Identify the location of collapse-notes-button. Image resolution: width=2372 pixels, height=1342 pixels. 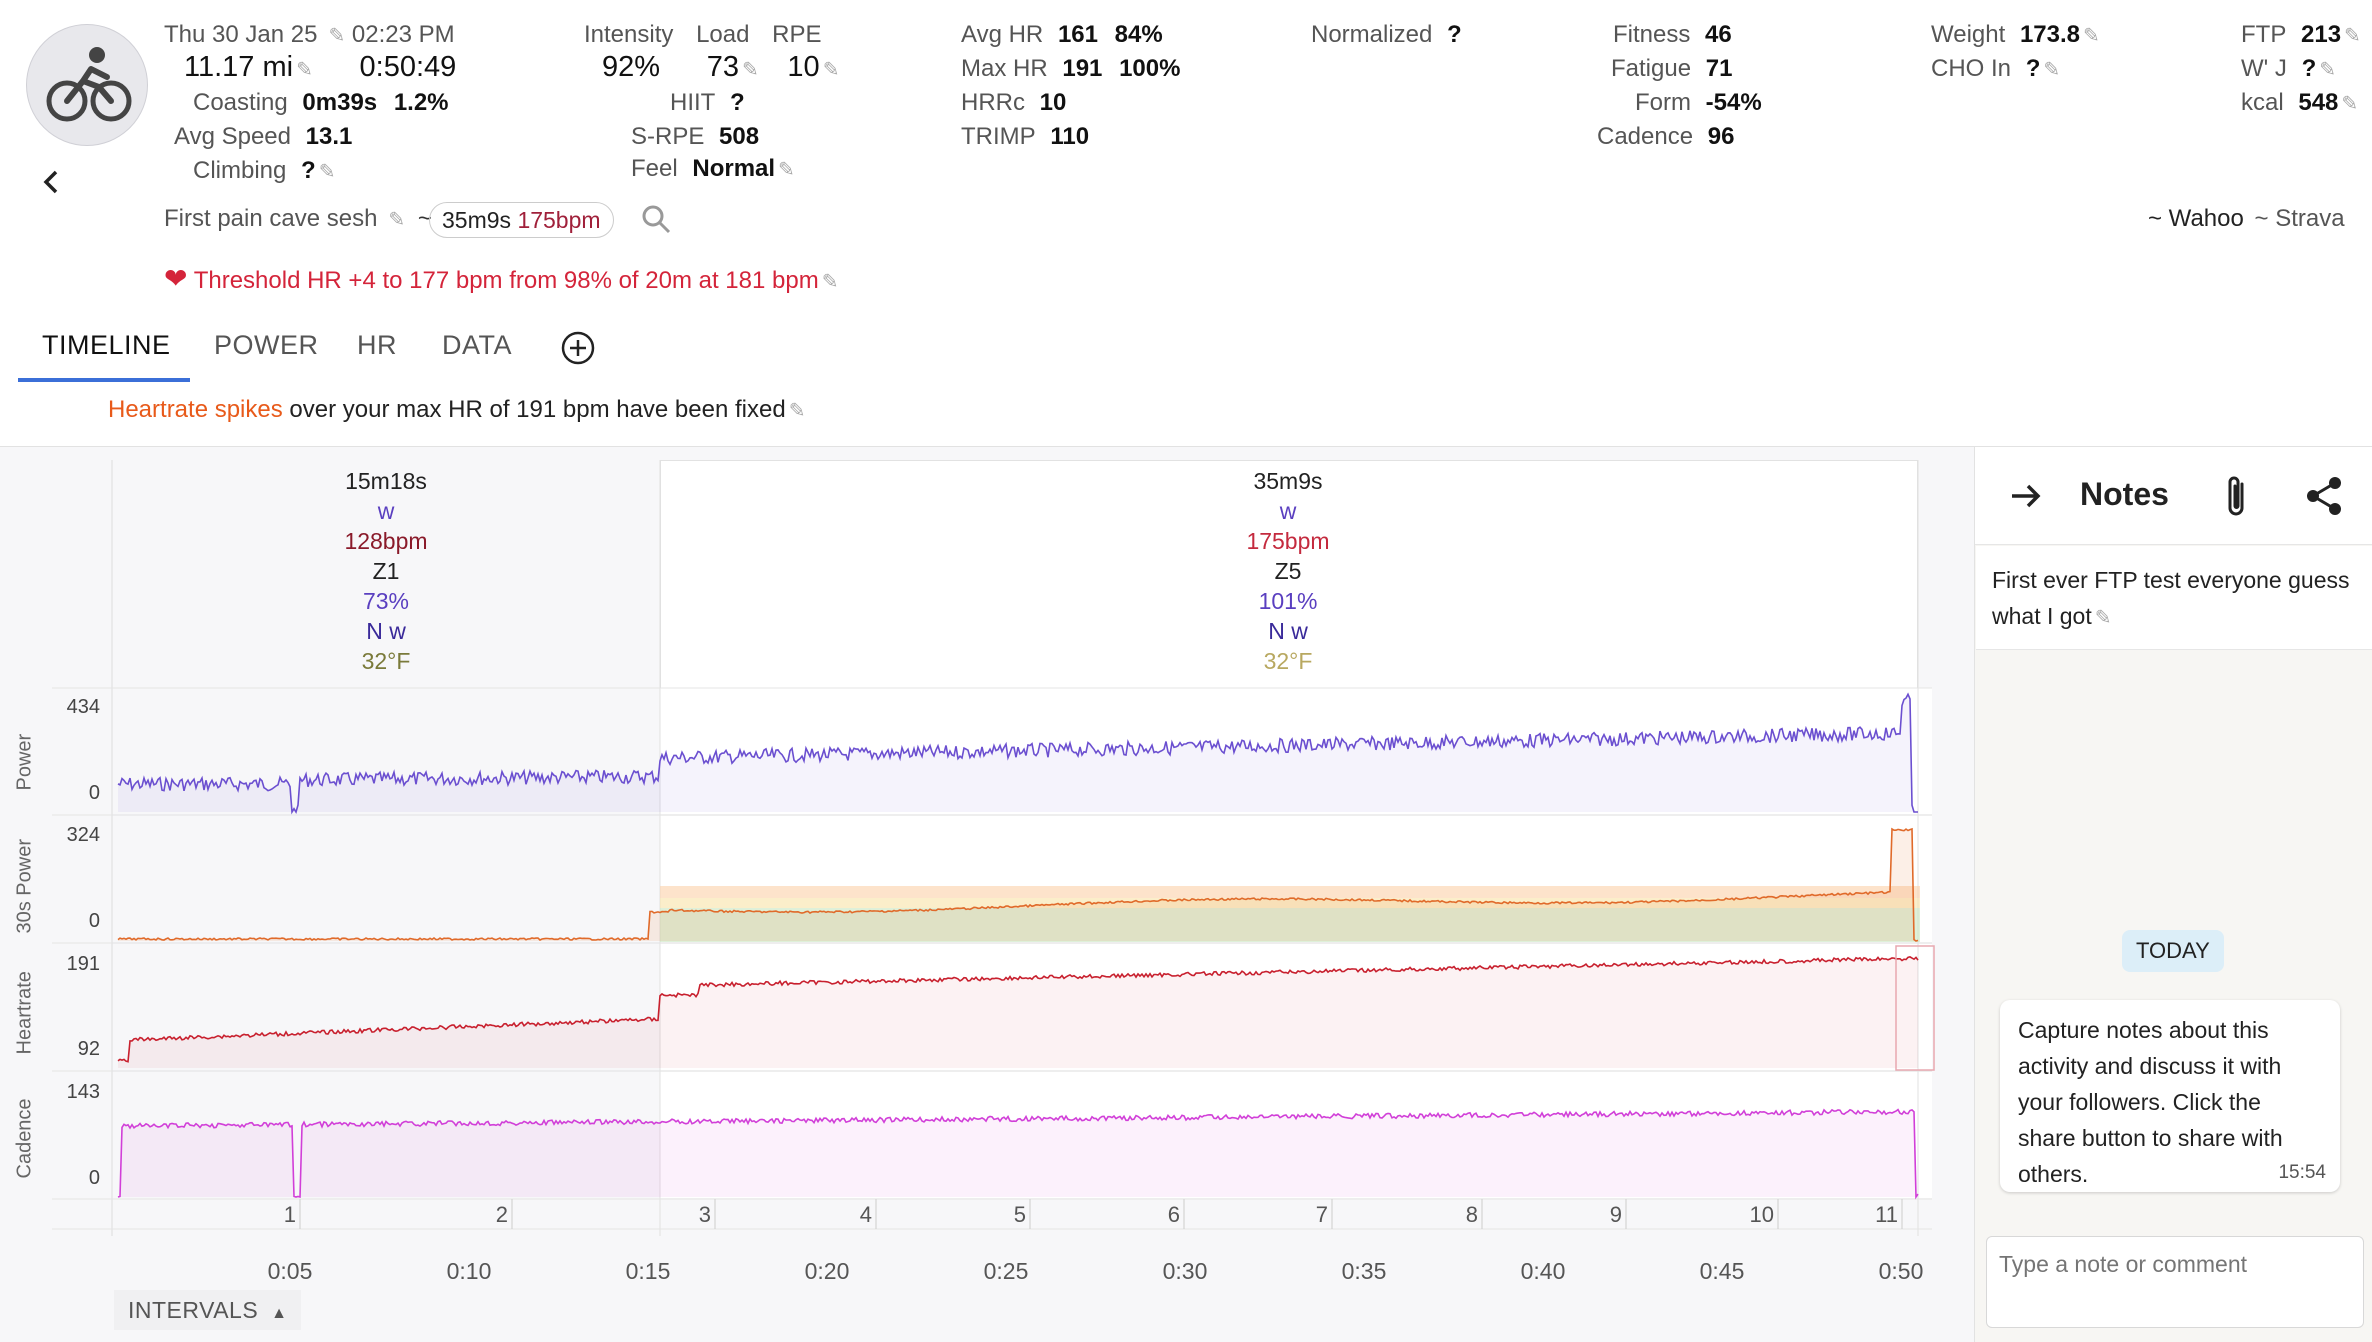
(2026, 496).